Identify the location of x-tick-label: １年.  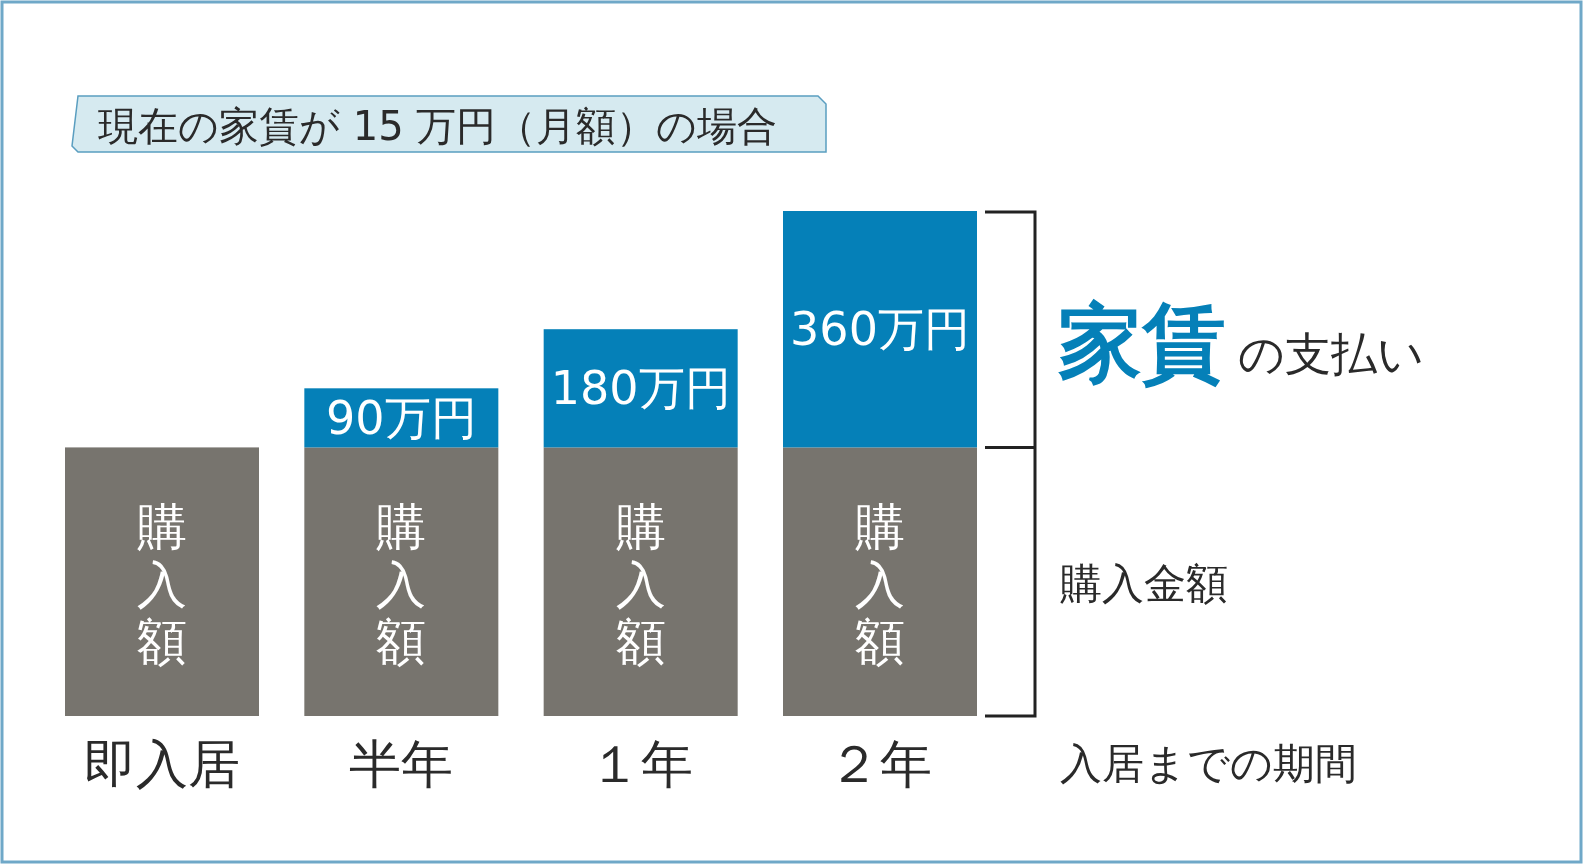
(640, 764).